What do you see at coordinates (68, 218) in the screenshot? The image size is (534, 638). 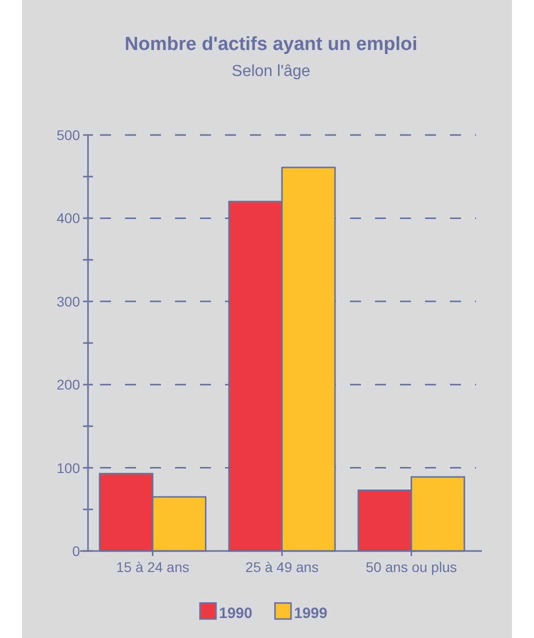 I see `y-tick-label: 400` at bounding box center [68, 218].